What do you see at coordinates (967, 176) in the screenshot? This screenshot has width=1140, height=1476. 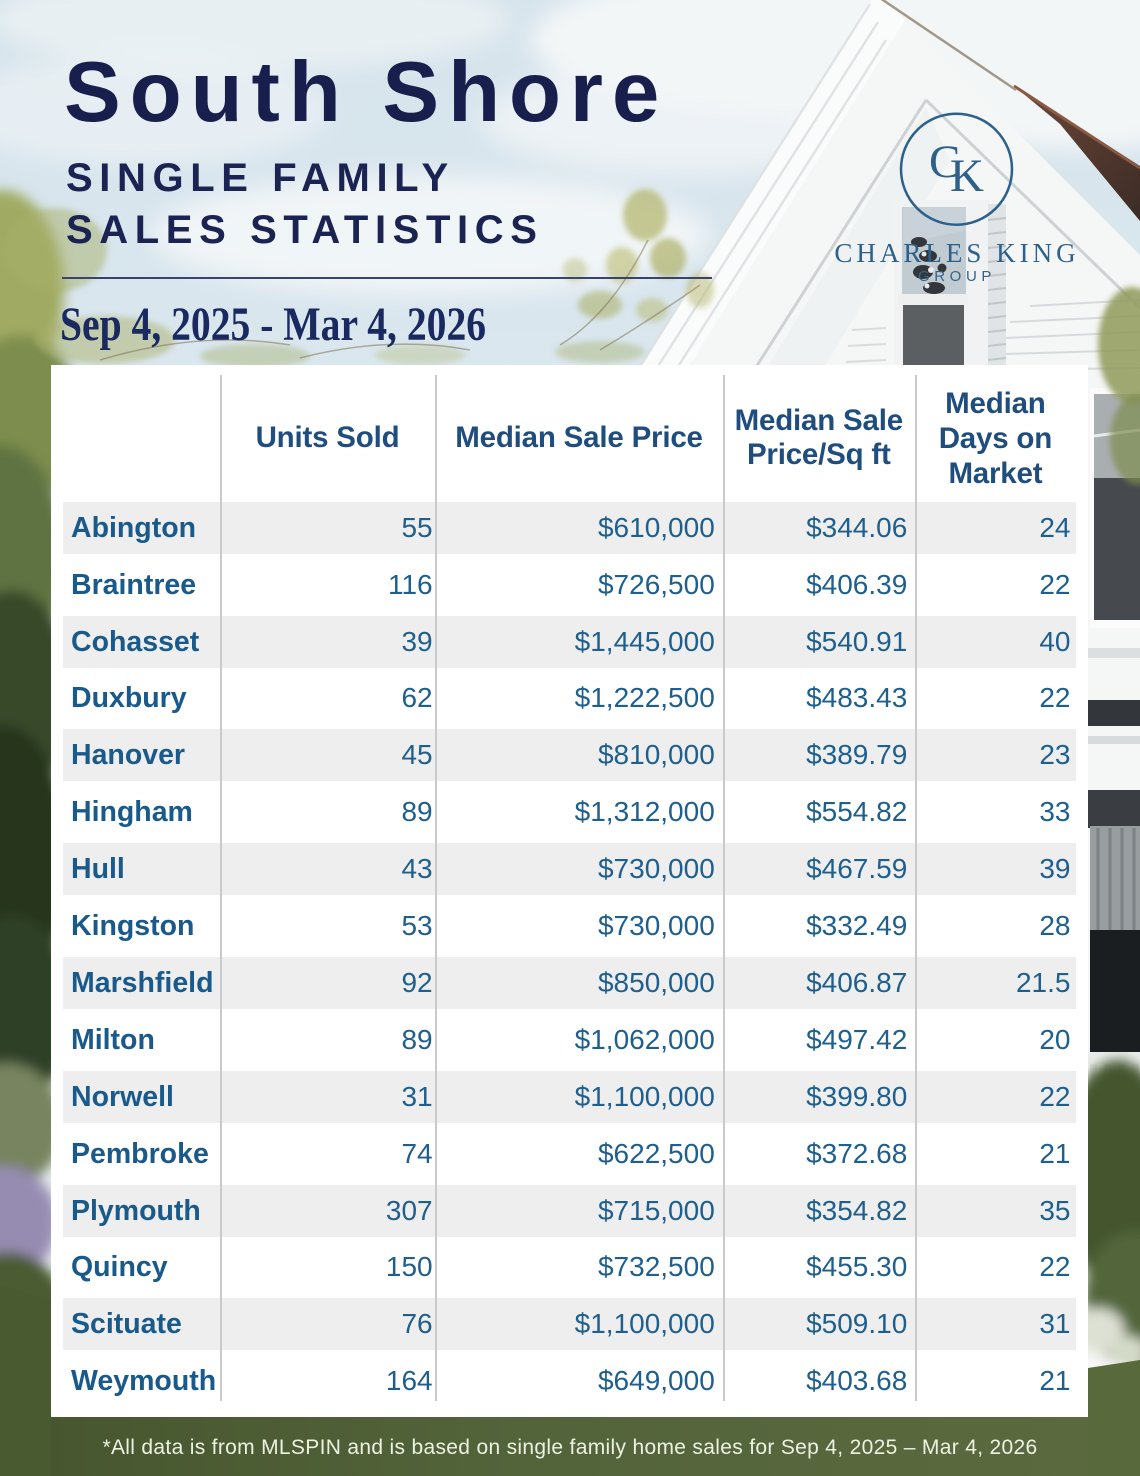 I see `svg-text: K` at bounding box center [967, 176].